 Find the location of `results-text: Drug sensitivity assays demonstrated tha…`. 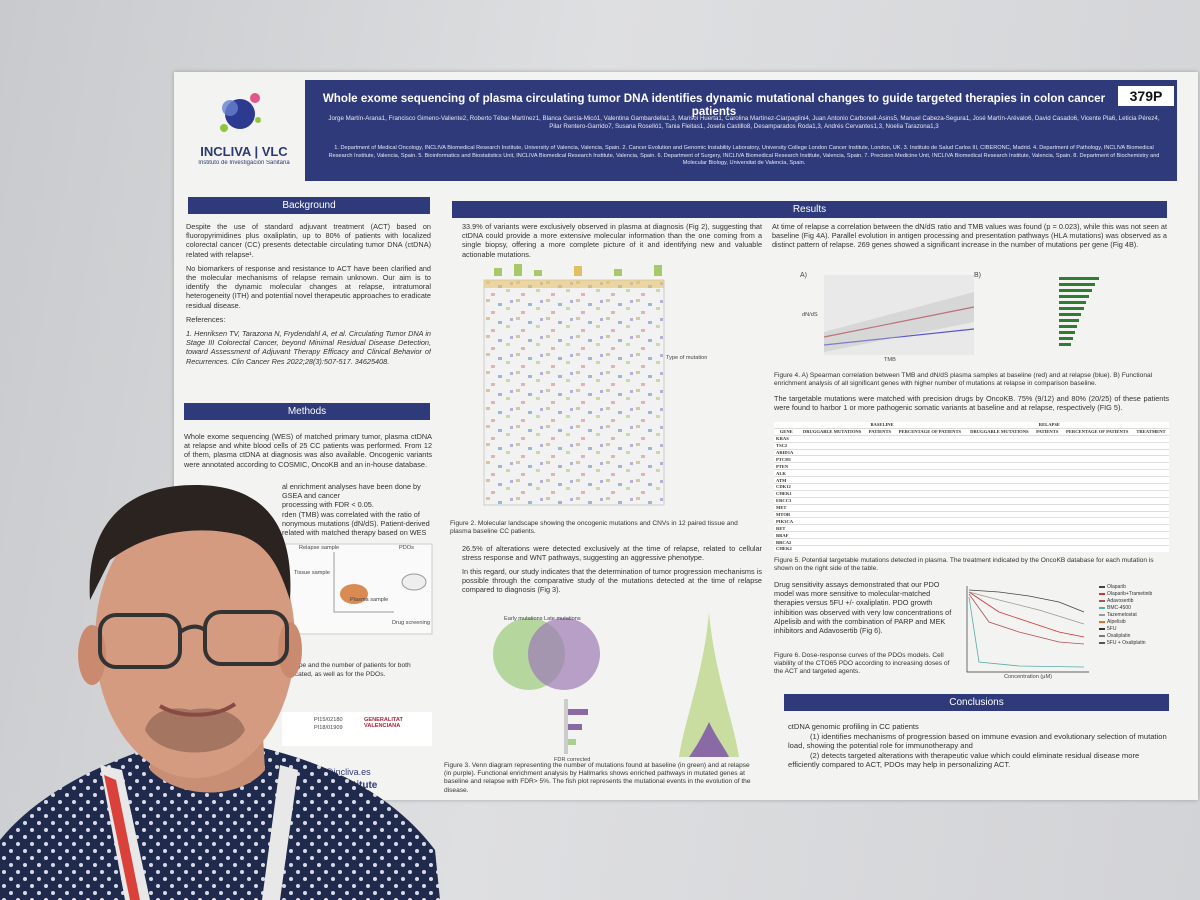

results-text: Drug sensitivity assays demonstrated tha… is located at coordinates (863, 608).